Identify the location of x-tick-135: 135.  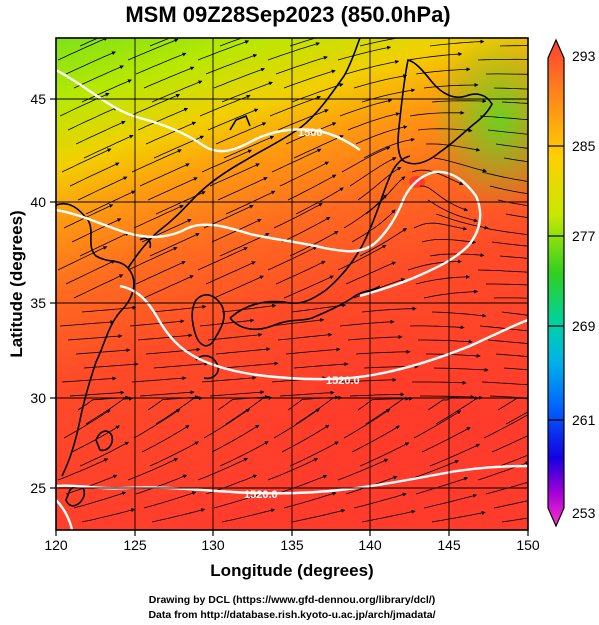
(292, 545).